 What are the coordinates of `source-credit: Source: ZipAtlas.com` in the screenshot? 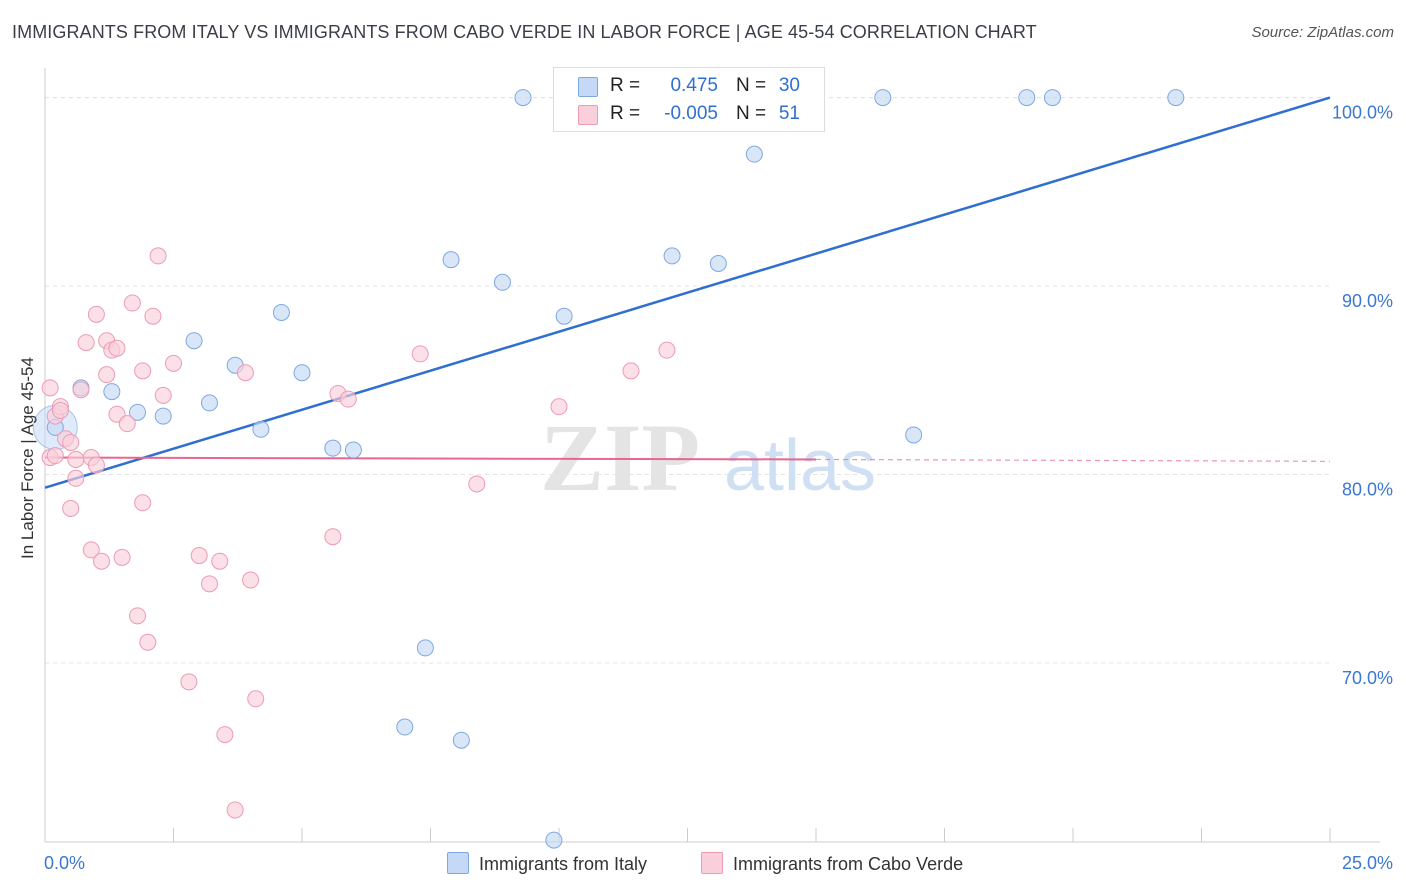 It's located at (1322, 32).